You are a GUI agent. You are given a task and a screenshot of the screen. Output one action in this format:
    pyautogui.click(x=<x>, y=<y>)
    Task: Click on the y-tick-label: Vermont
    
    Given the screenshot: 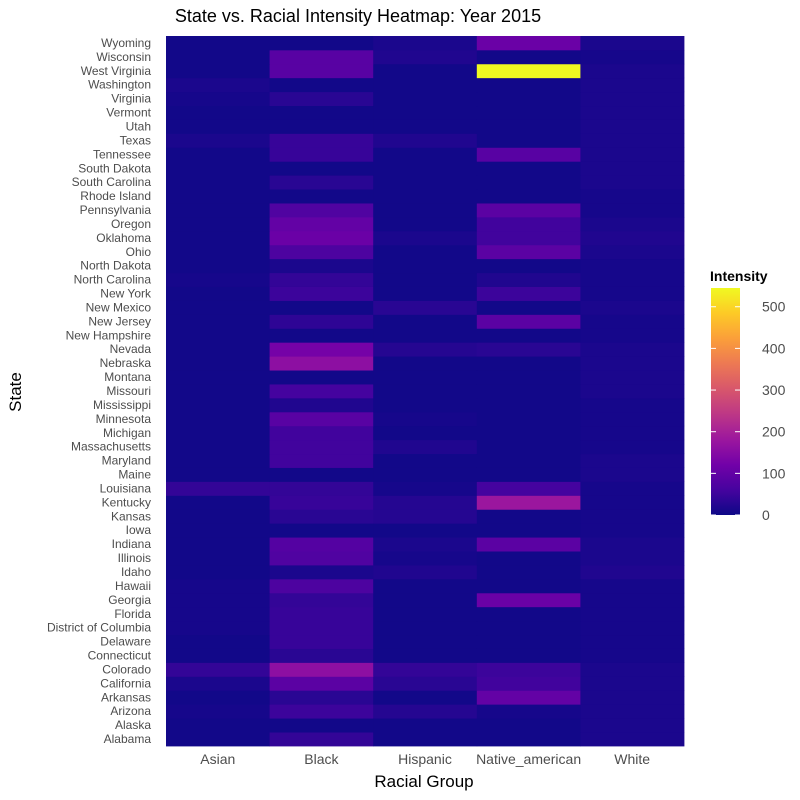 What is the action you would take?
    pyautogui.click(x=128, y=113)
    